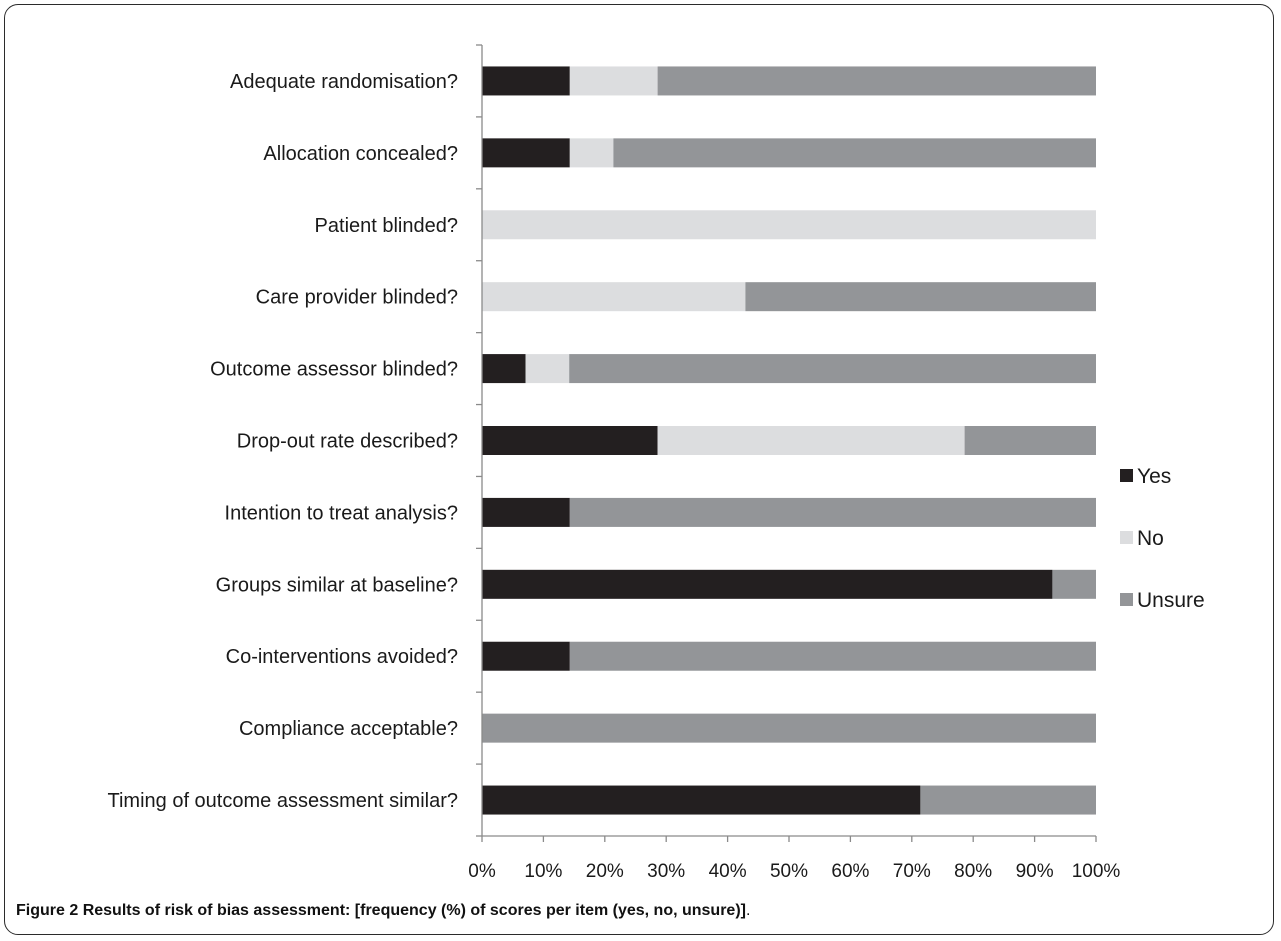  Describe the element at coordinates (1035, 871) in the screenshot. I see `x-tick-label-9: 90%` at that location.